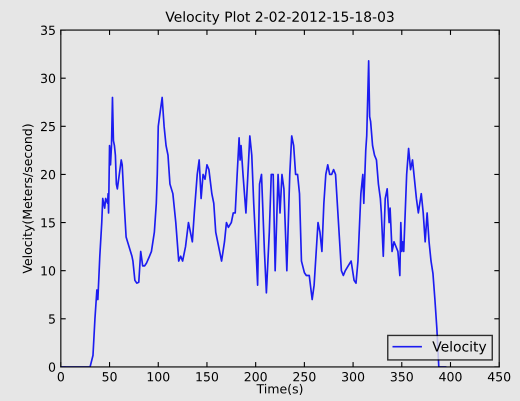 The height and width of the screenshot is (401, 520). Describe the element at coordinates (207, 377) in the screenshot. I see `x-tick-label: 150` at that location.